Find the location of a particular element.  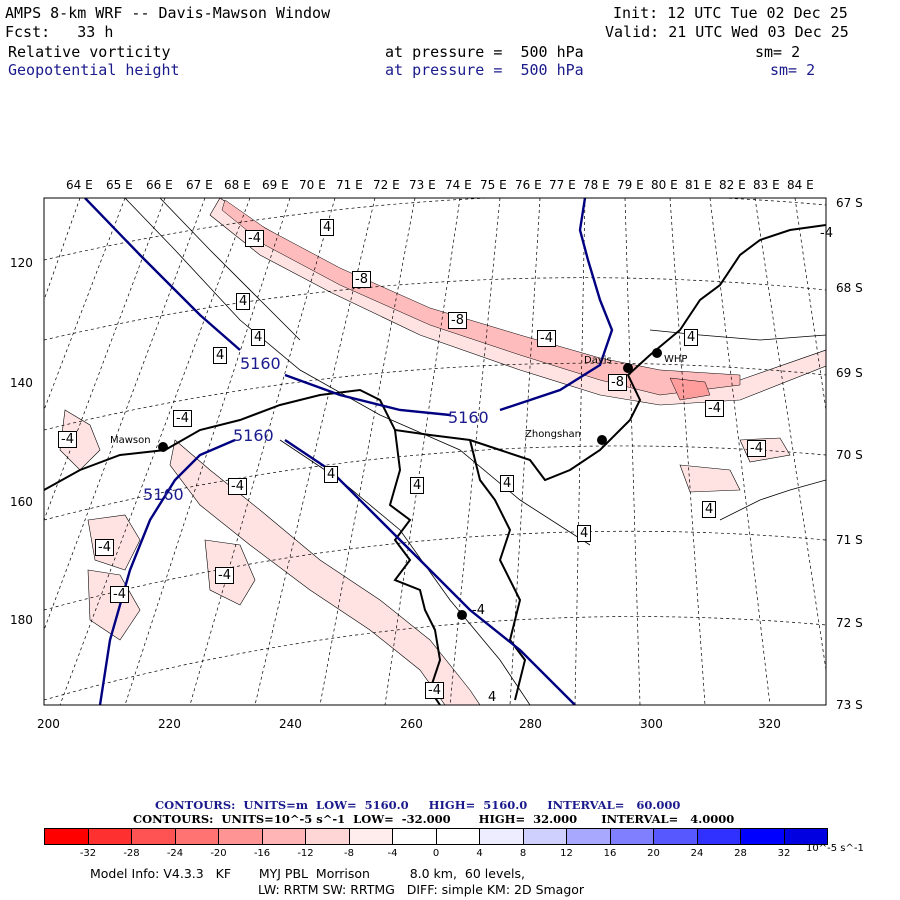

colorbar-tick-label: -24 is located at coordinates (175, 853).